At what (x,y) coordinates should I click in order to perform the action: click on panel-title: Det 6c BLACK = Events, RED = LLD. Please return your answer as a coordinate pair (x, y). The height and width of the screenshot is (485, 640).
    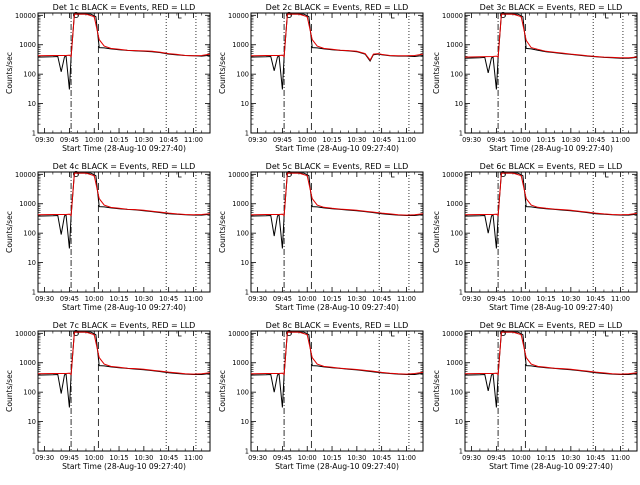
    Looking at the image, I should click on (551, 166).